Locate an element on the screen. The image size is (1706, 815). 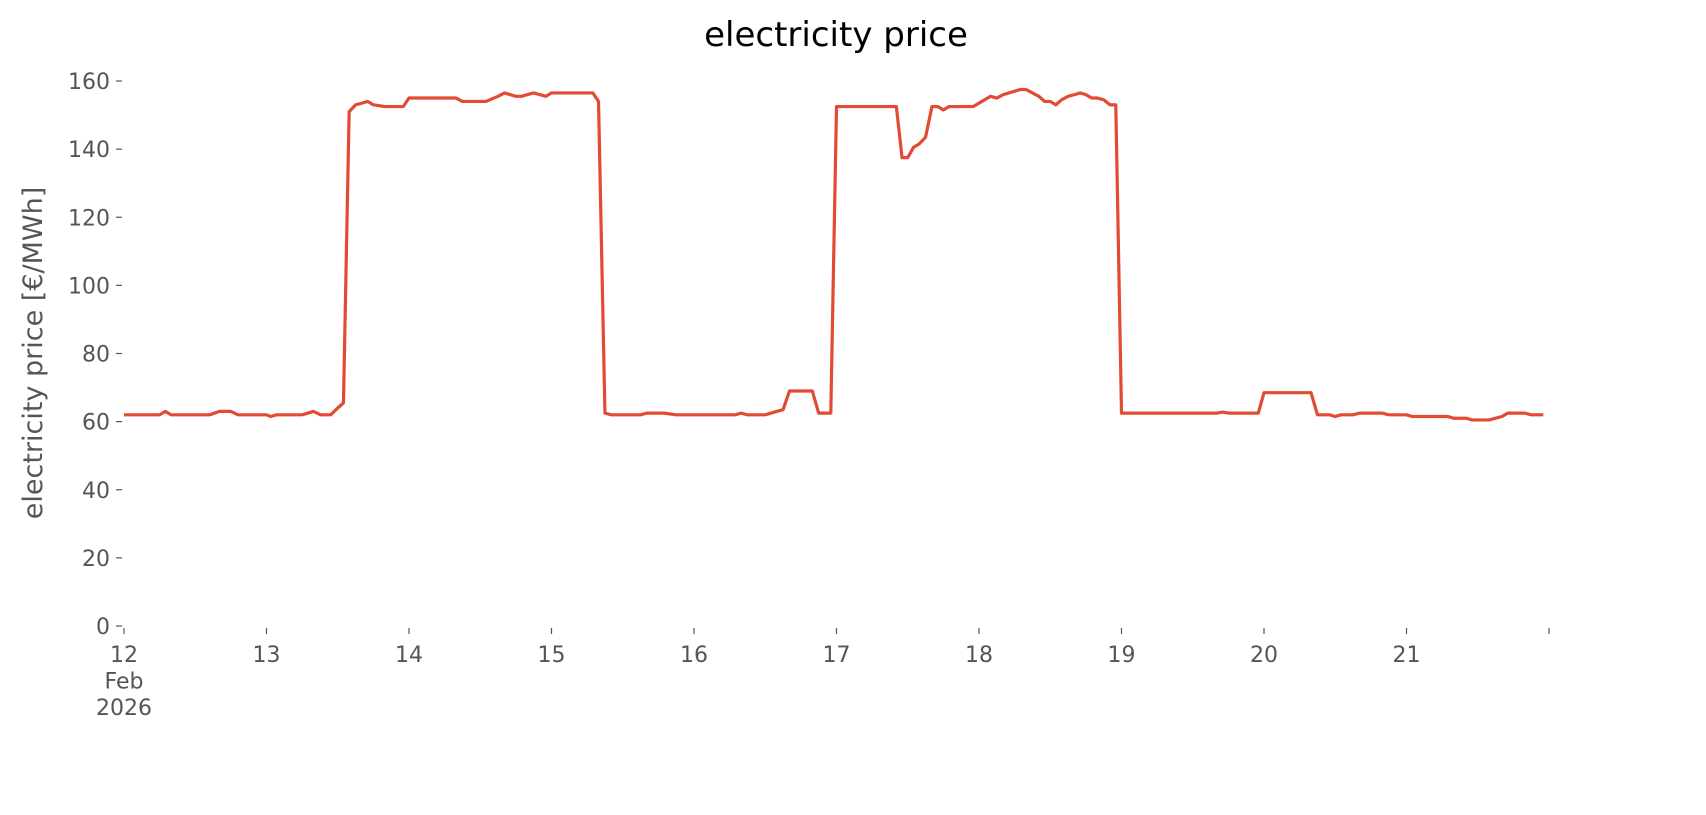
x-tick-label: 13 is located at coordinates (267, 655).